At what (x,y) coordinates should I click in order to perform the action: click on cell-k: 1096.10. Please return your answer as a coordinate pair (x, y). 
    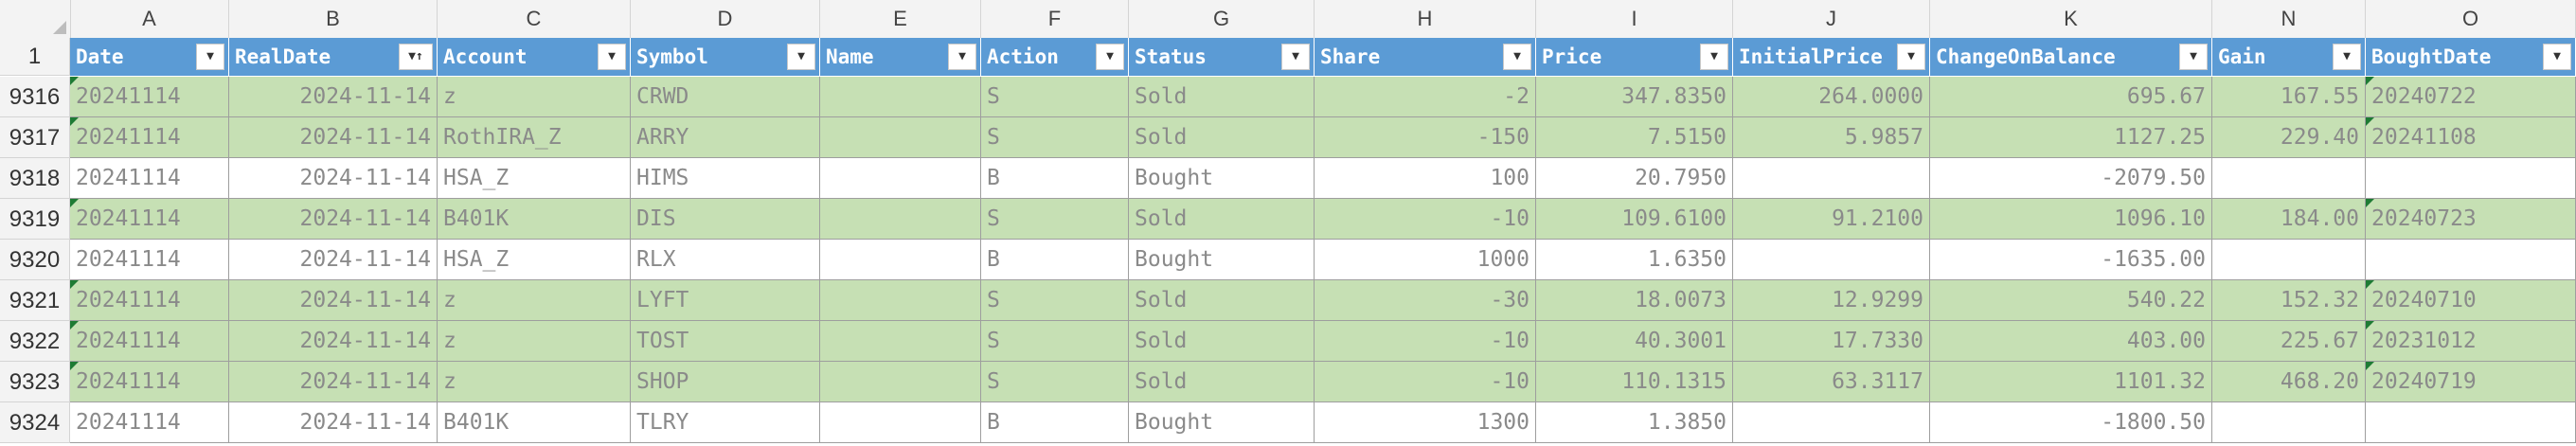
    Looking at the image, I should click on (2071, 219).